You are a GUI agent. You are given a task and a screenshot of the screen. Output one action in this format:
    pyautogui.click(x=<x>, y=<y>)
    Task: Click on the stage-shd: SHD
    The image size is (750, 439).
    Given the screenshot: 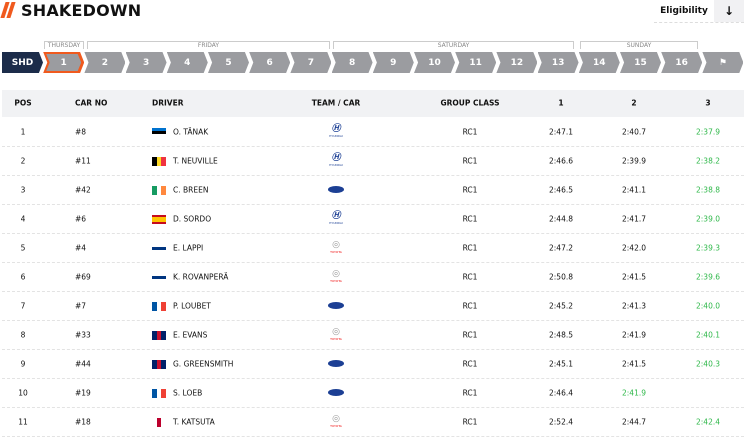 What is the action you would take?
    pyautogui.click(x=22, y=62)
    